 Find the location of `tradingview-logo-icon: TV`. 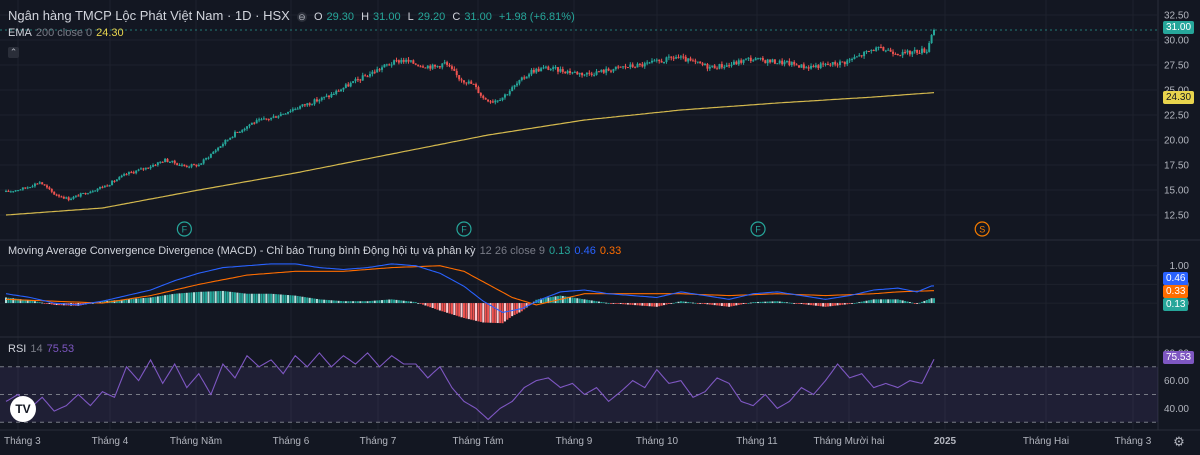

tradingview-logo-icon: TV is located at coordinates (23, 409).